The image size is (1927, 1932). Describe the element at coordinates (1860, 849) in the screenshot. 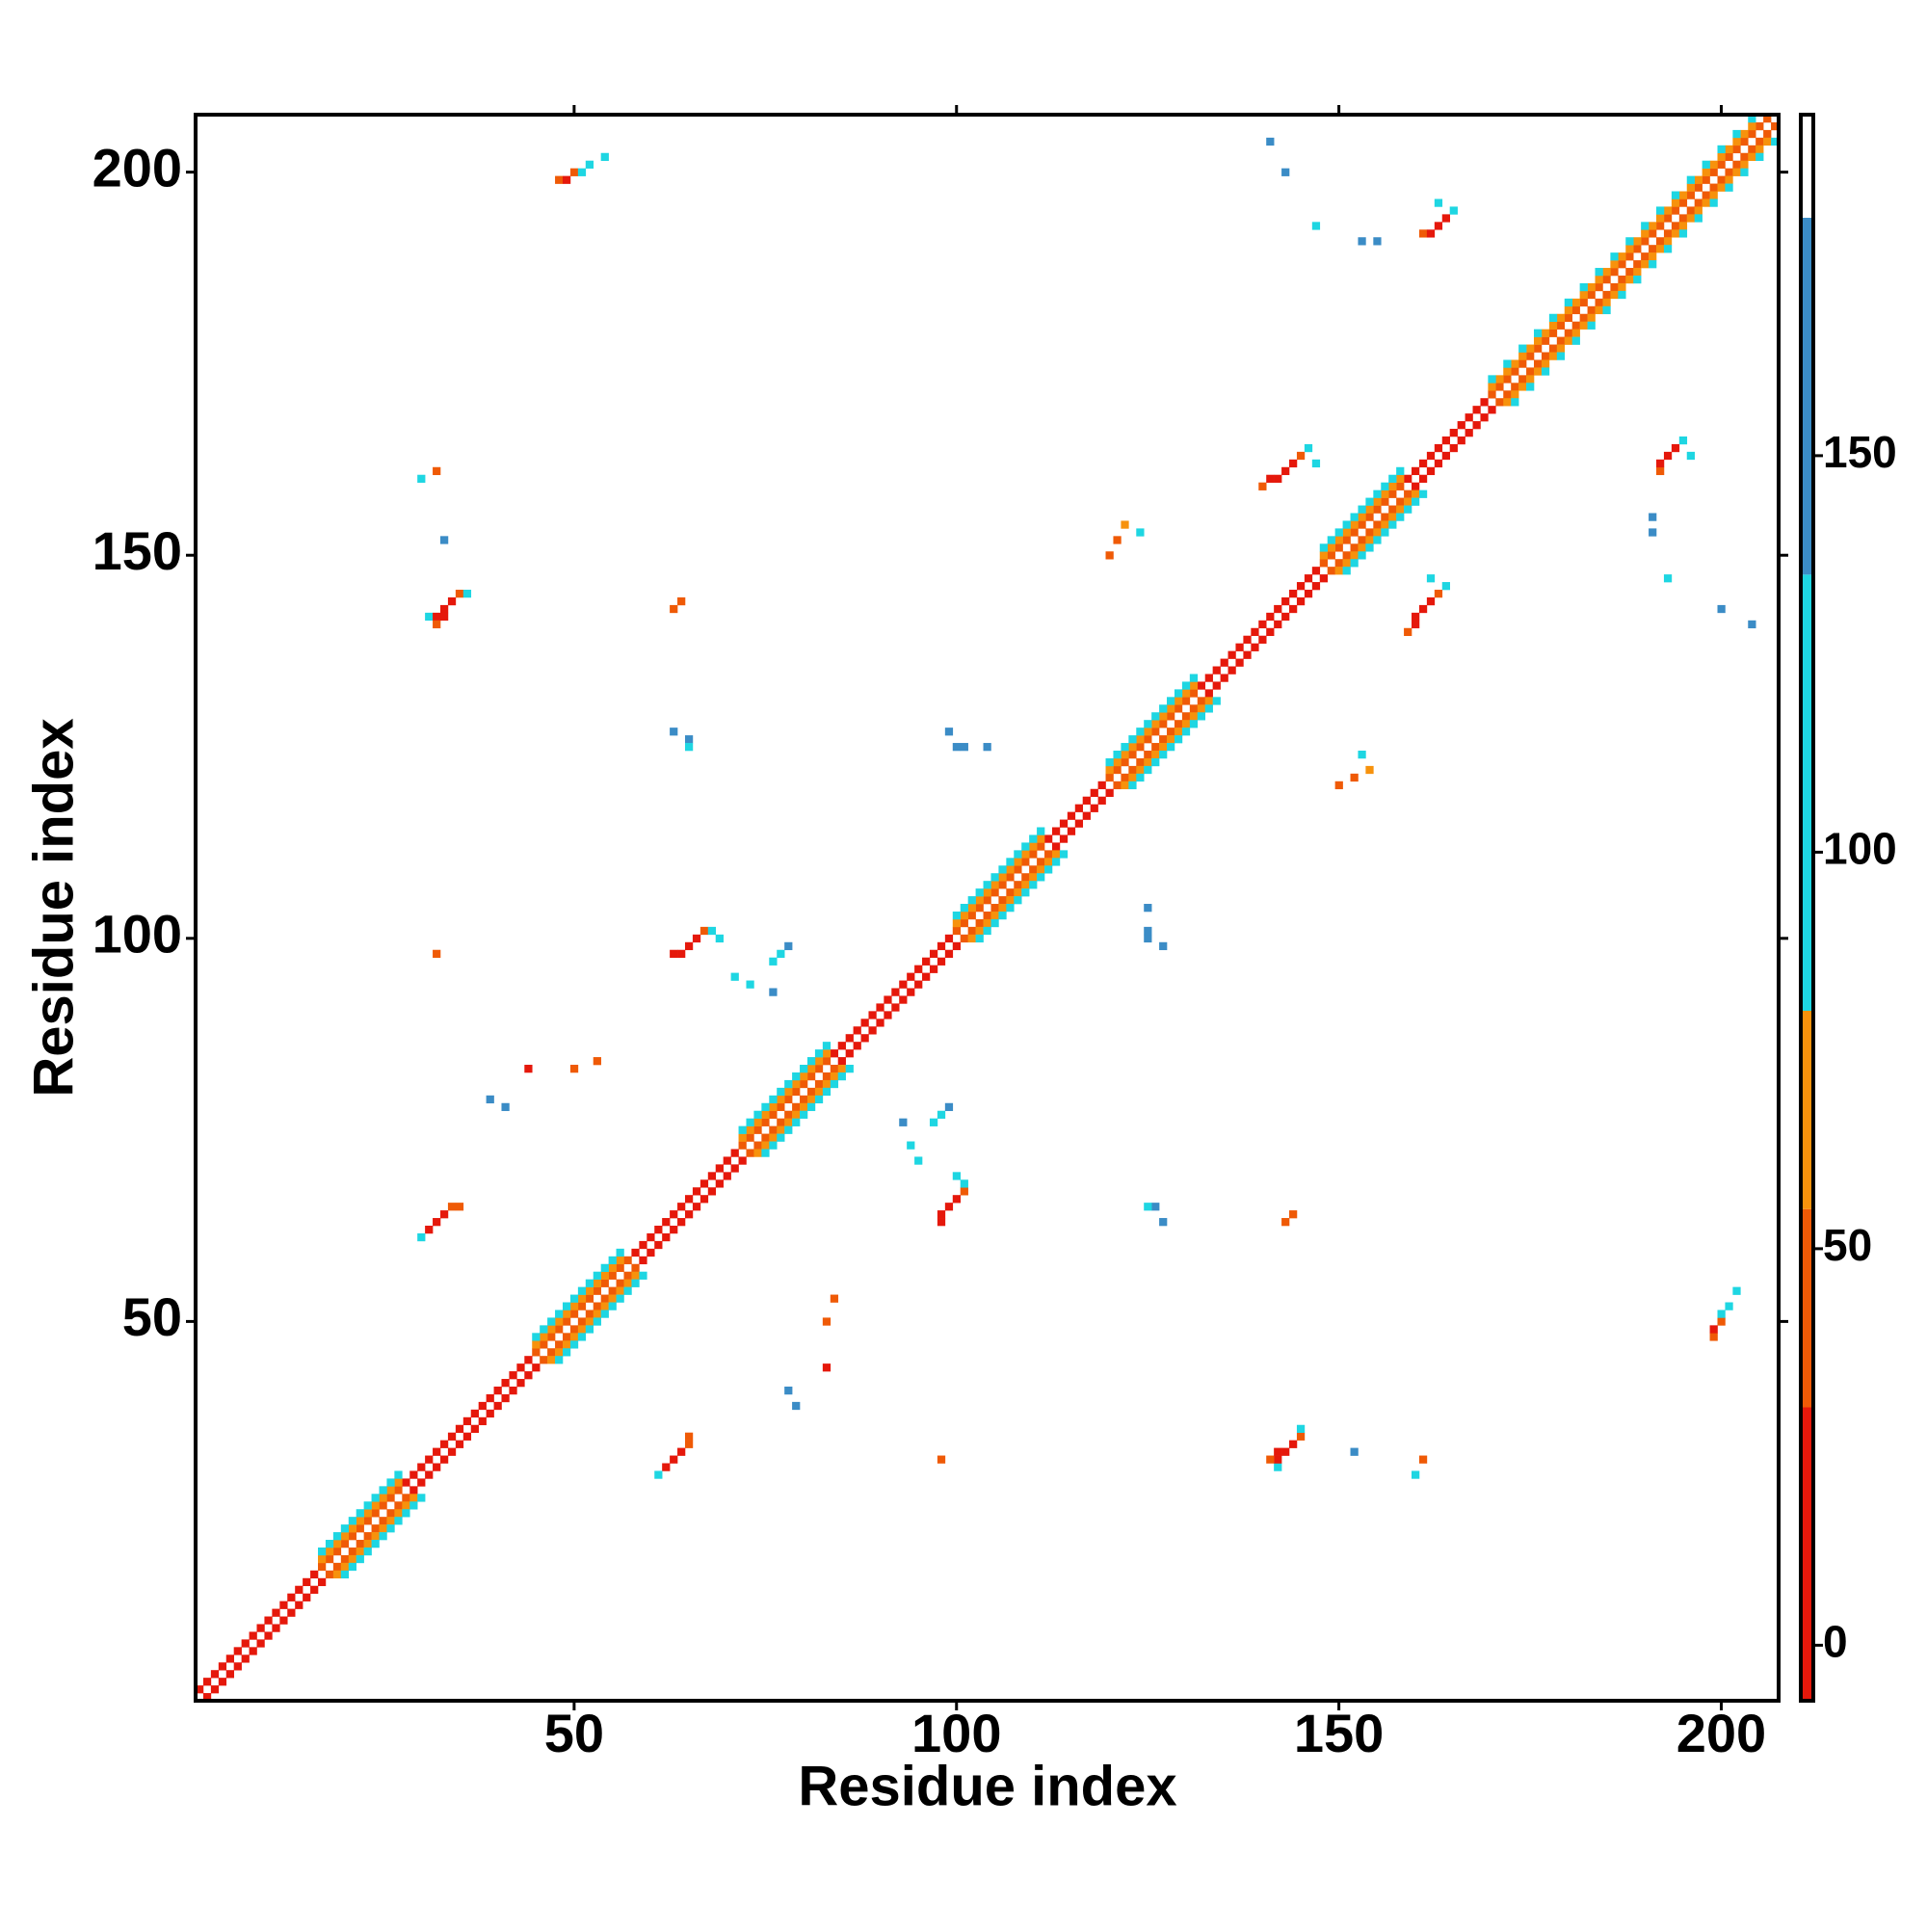

I see `colorbar-tick-label: 100` at that location.